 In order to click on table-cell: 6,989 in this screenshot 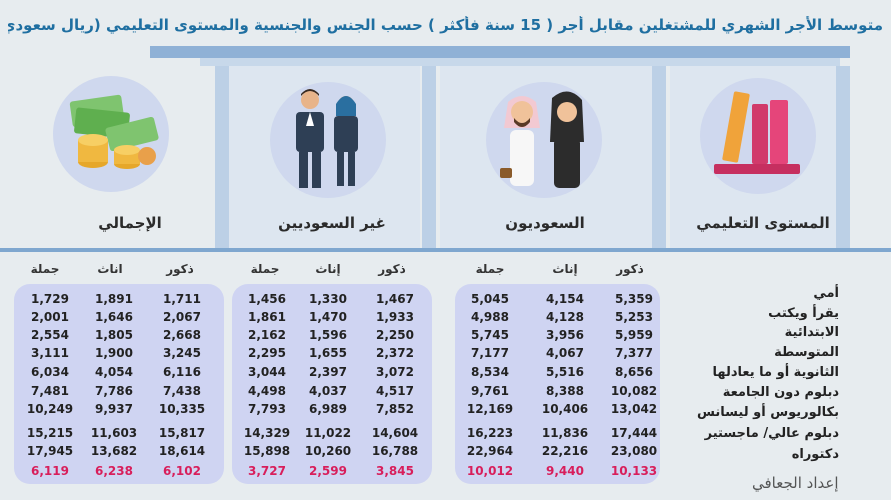, I will do `click(328, 409)`.